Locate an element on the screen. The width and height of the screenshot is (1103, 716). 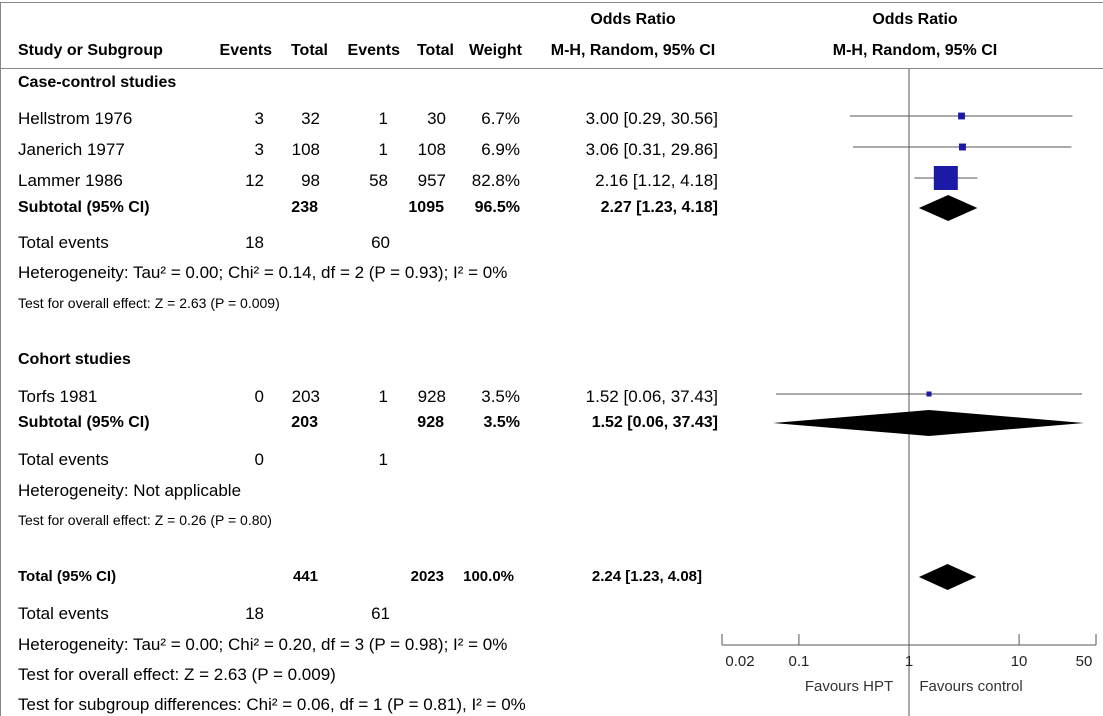
total-weight: 100.0% is located at coordinates (488, 576).